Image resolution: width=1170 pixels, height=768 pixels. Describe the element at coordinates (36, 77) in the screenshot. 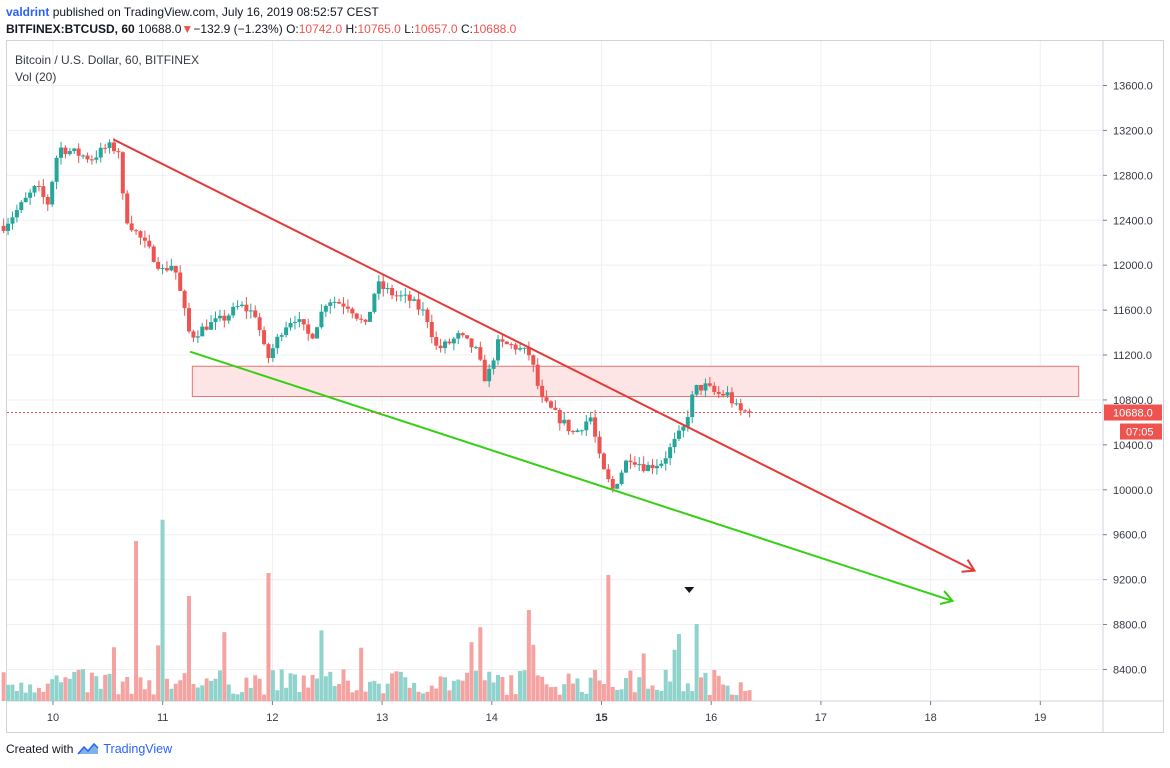

I see `volume-legend: Vol (20)` at that location.